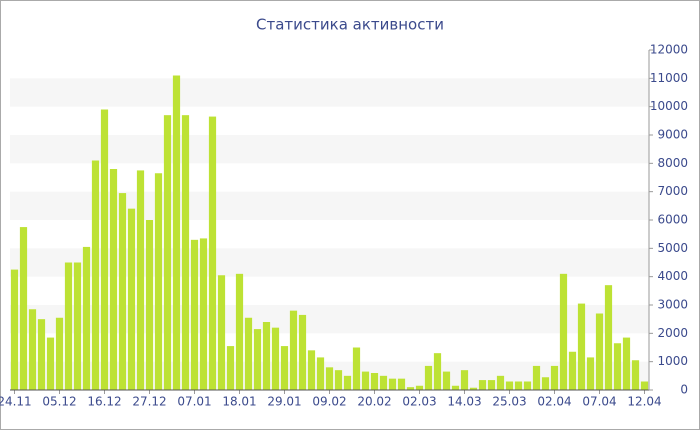 The width and height of the screenshot is (700, 430). What do you see at coordinates (669, 50) in the screenshot?
I see `y-tick-label: 12000` at bounding box center [669, 50].